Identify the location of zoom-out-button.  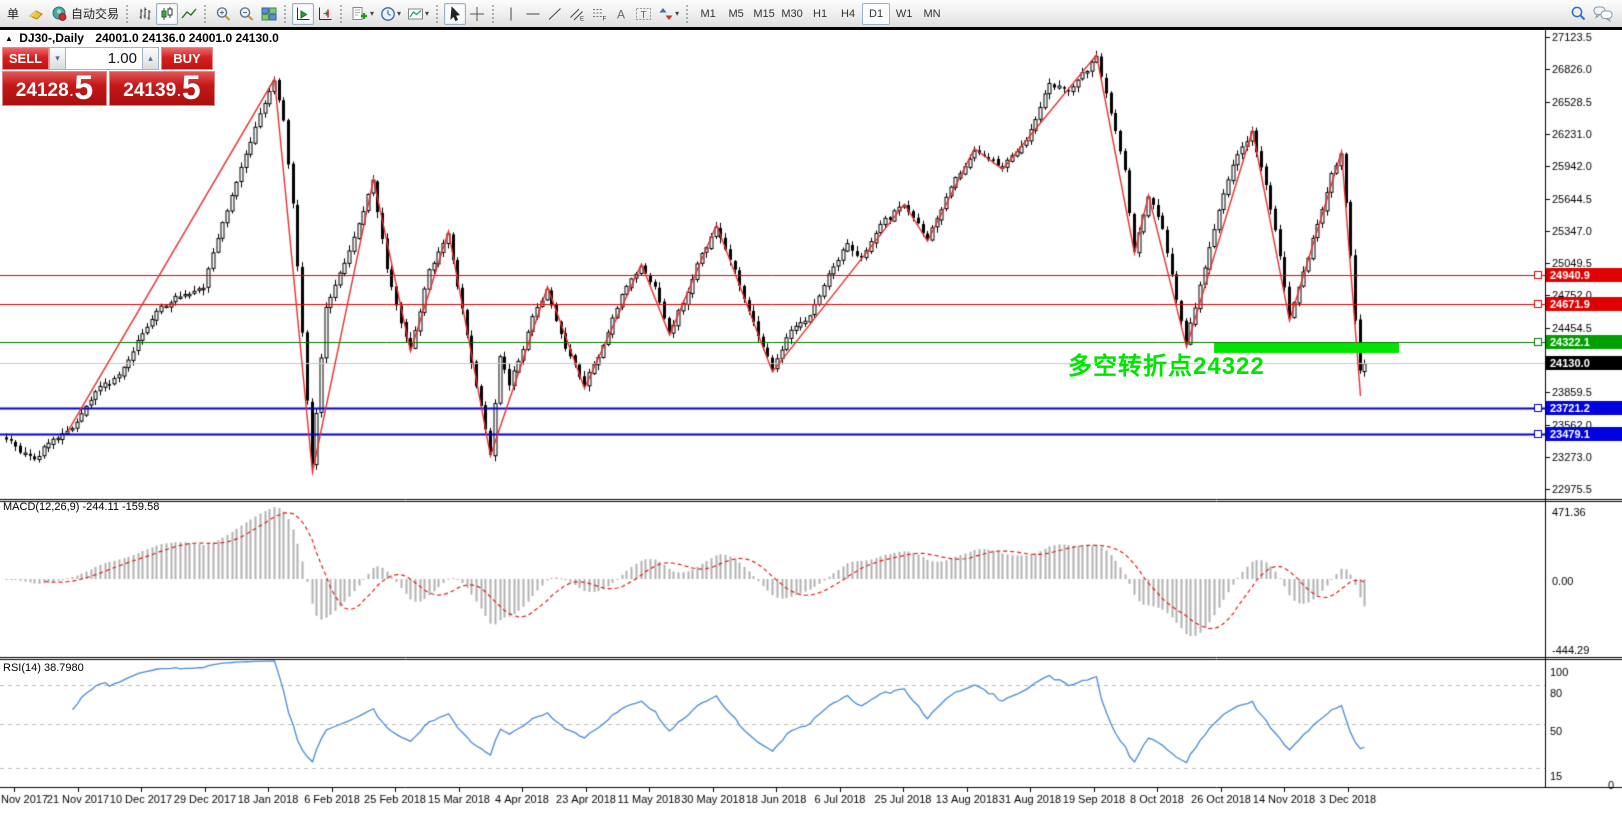
(246, 14).